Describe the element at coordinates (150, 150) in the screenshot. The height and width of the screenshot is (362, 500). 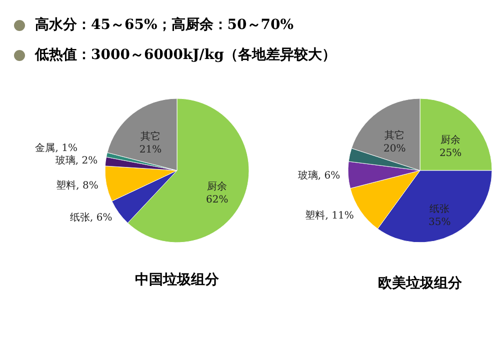
I see `data-label: 21%` at that location.